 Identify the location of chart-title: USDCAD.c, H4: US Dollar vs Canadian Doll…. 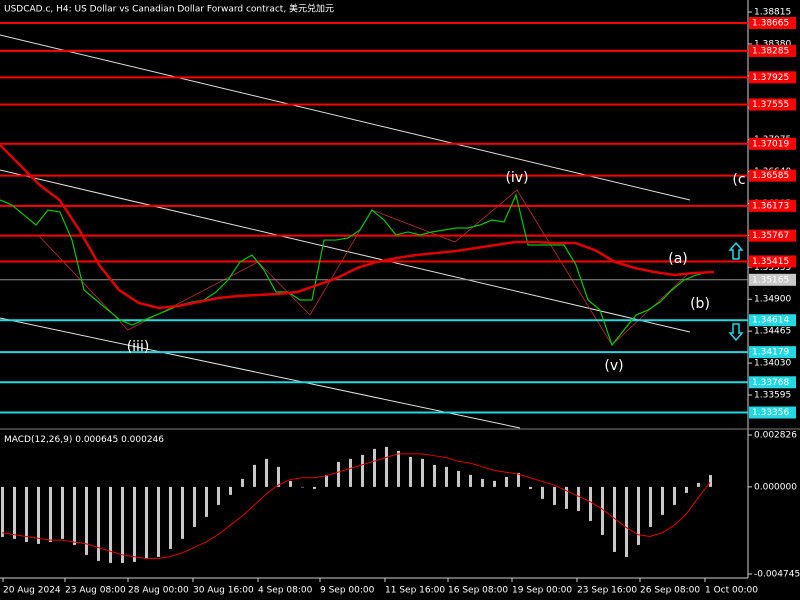
(169, 9).